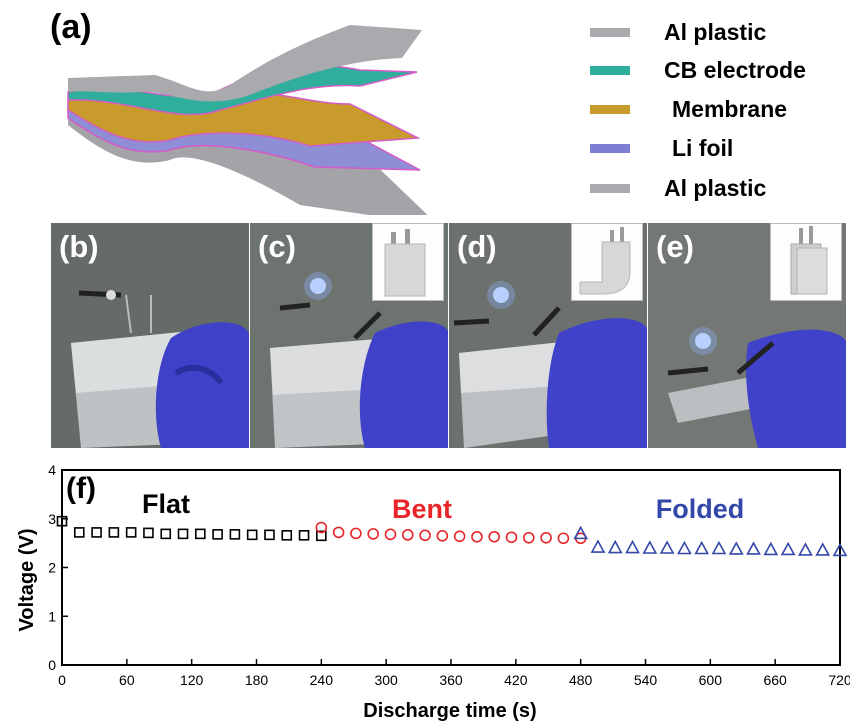 The height and width of the screenshot is (722, 850). What do you see at coordinates (52, 616) in the screenshot?
I see `y-tick-label: 1` at bounding box center [52, 616].